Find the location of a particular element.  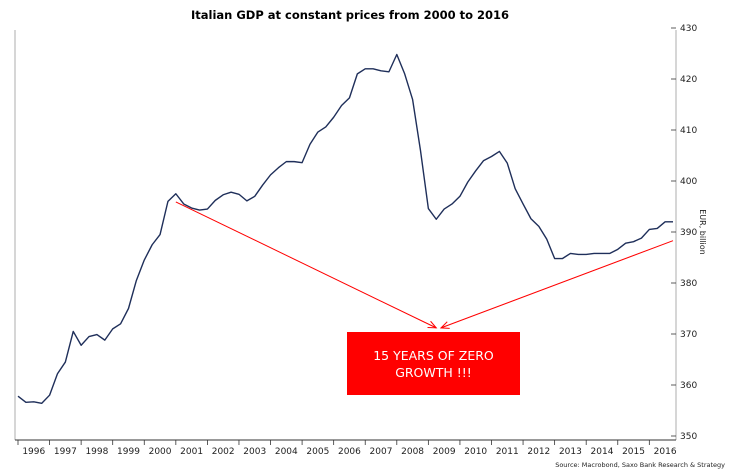

x-tick-label: 2002 is located at coordinates (223, 452).